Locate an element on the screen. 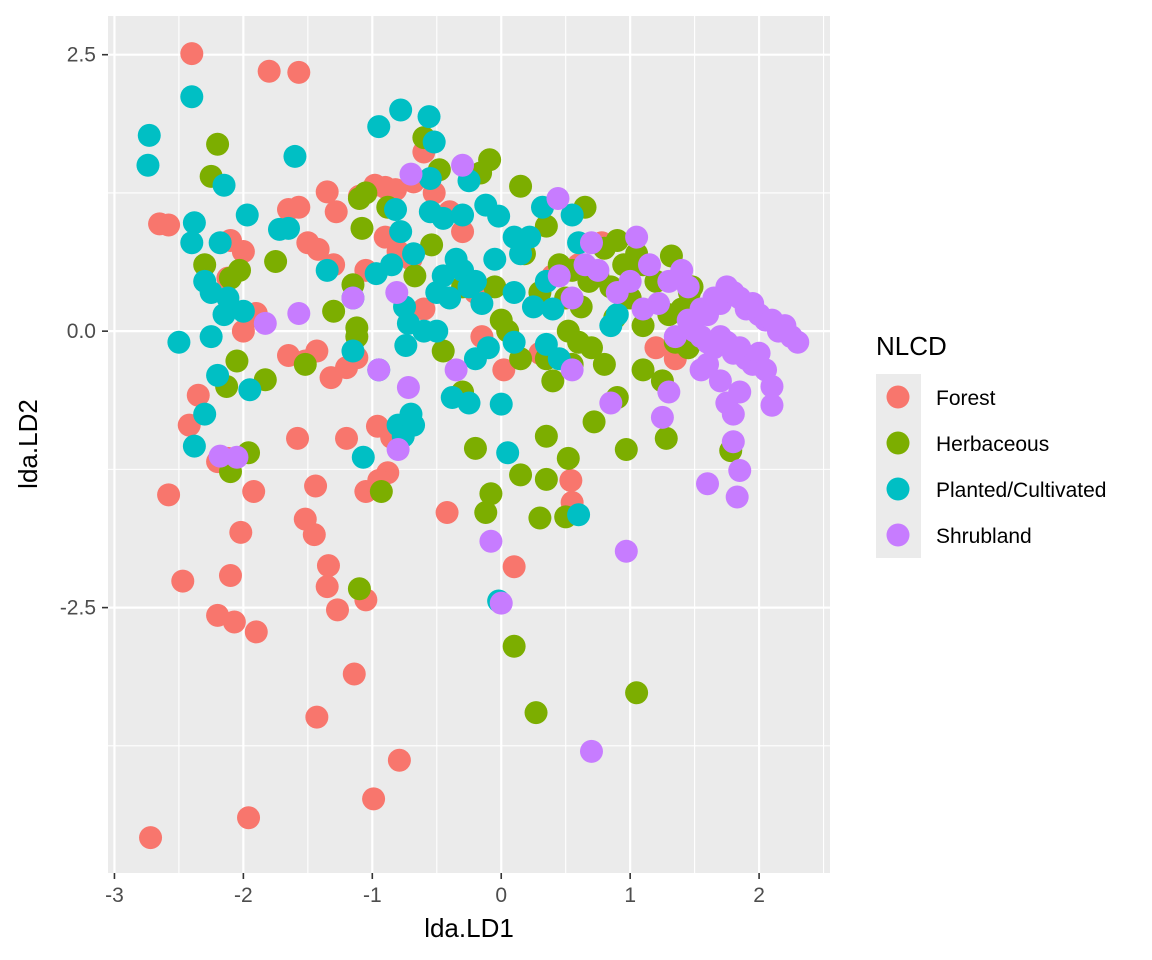 The image size is (1152, 960). x-tick-label: -3 is located at coordinates (114, 895).